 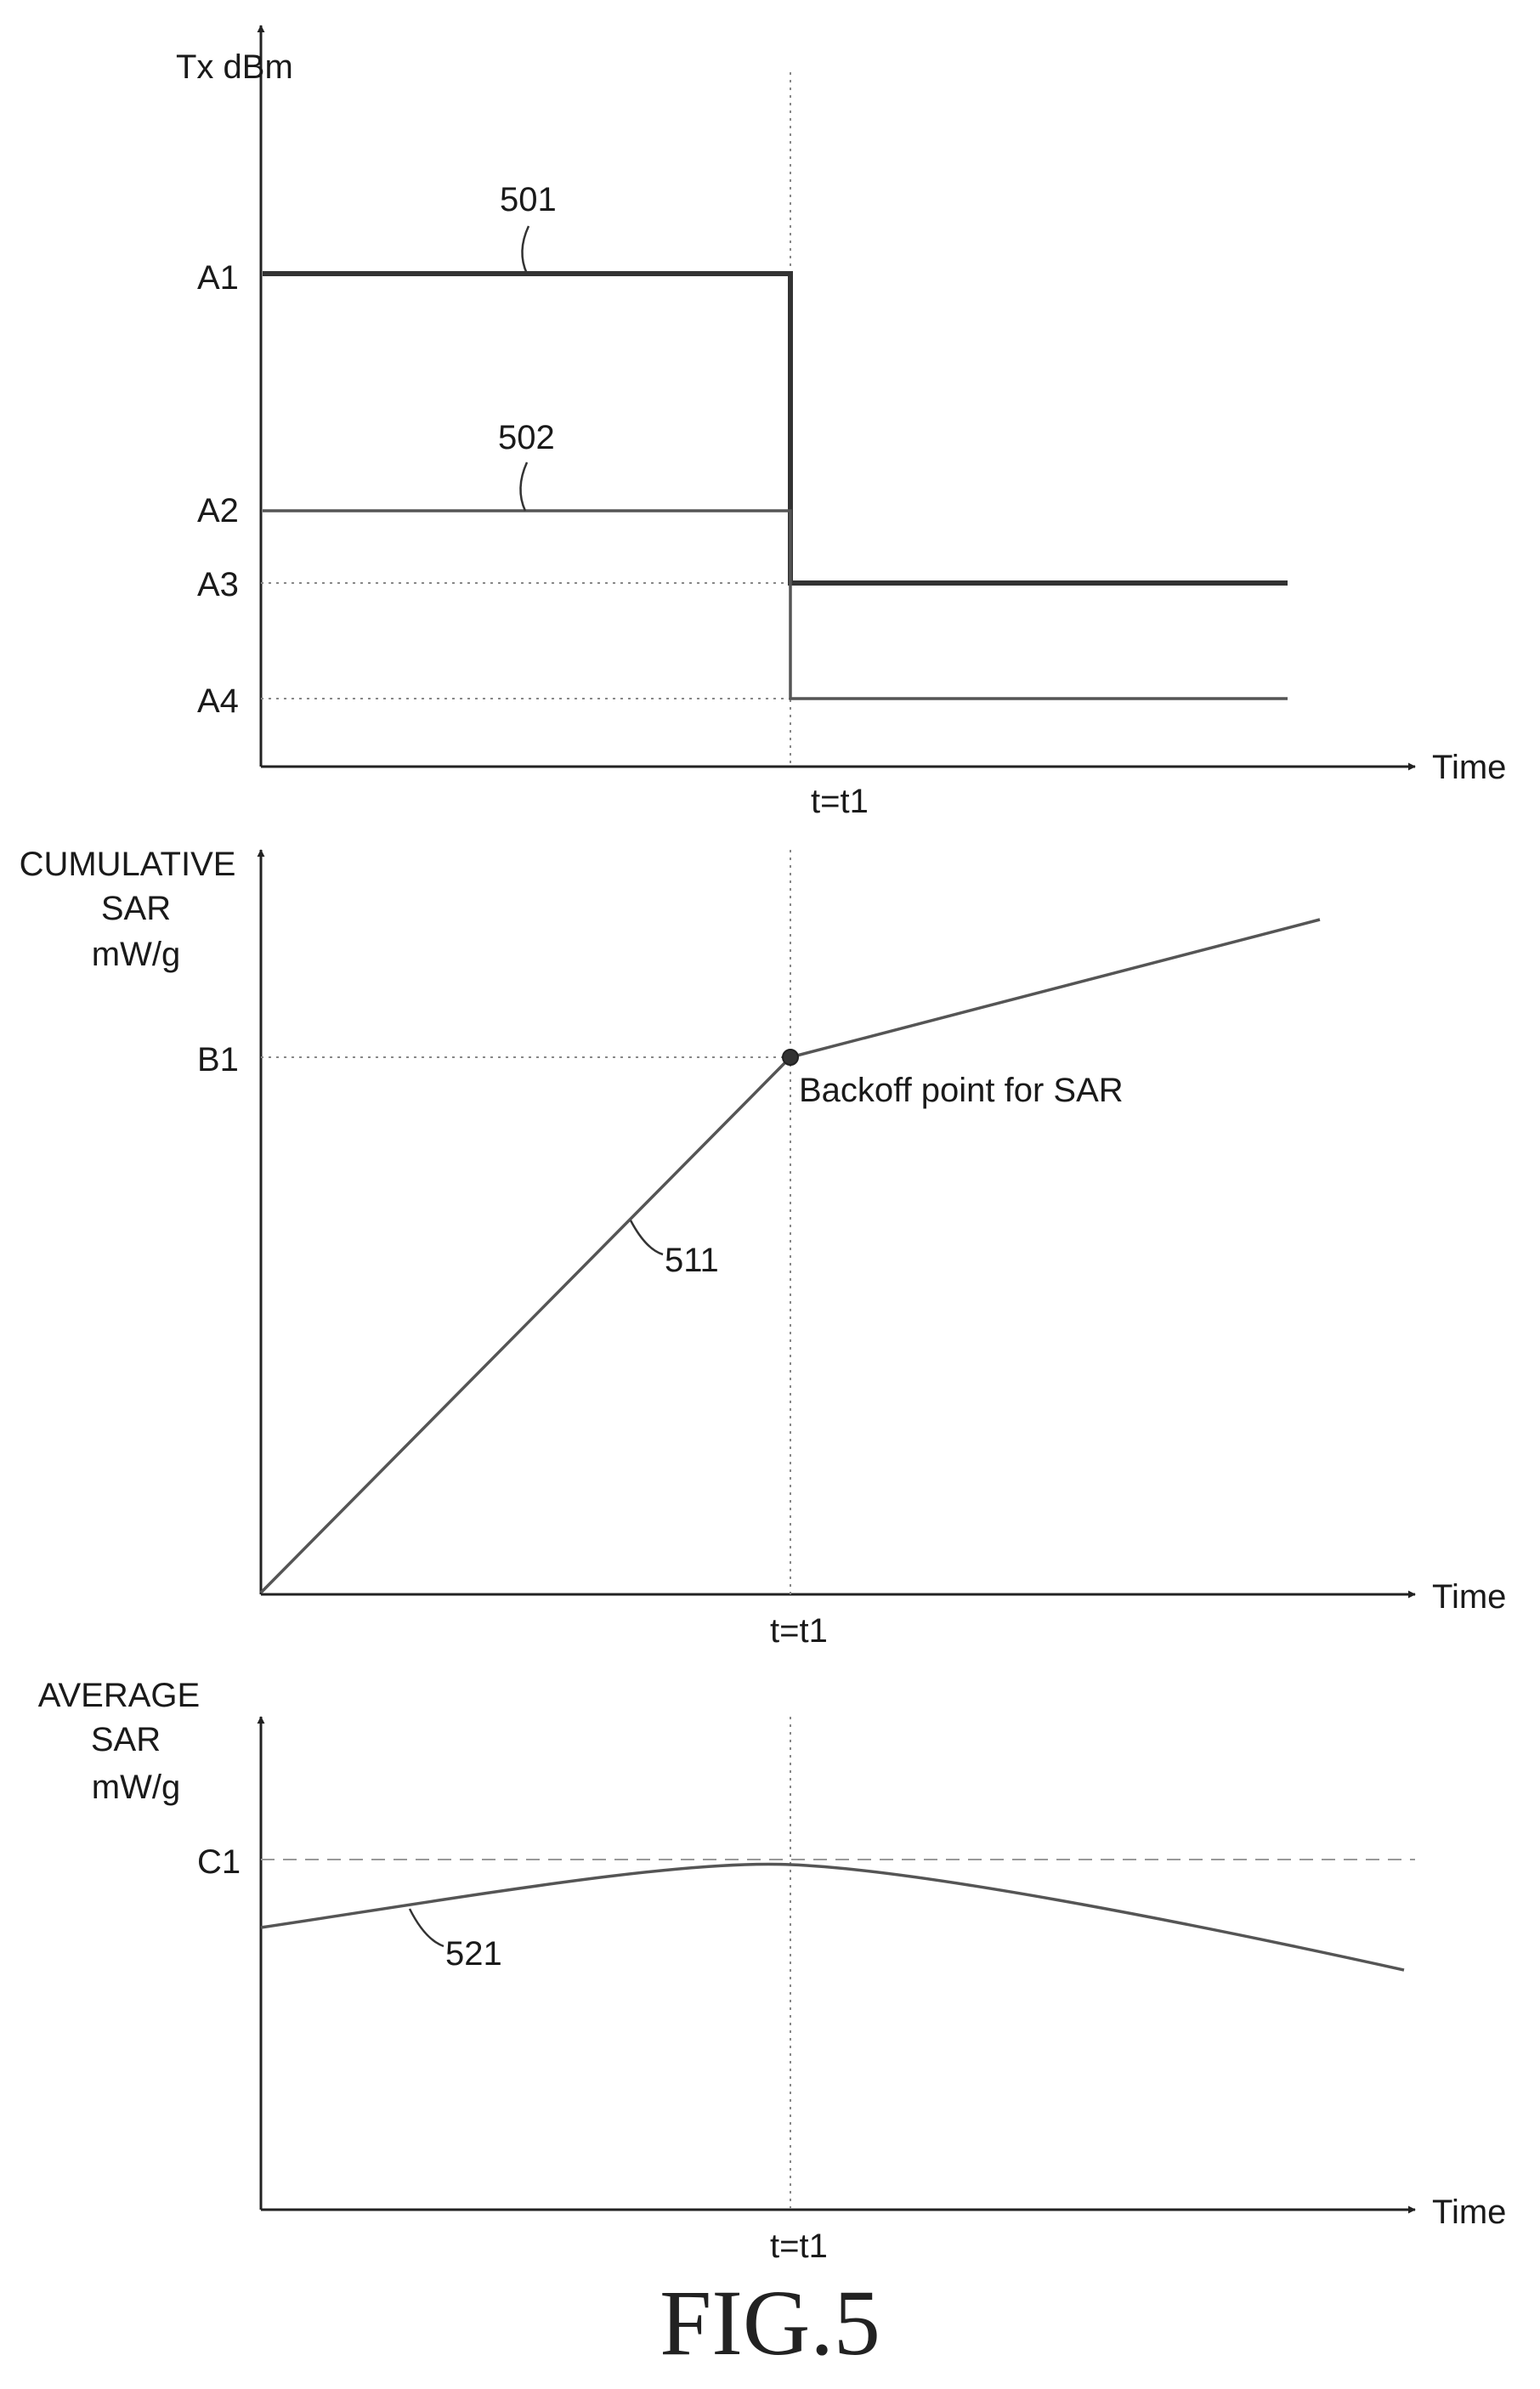 I want to click on series-501-label: 501, so click(x=528, y=200).